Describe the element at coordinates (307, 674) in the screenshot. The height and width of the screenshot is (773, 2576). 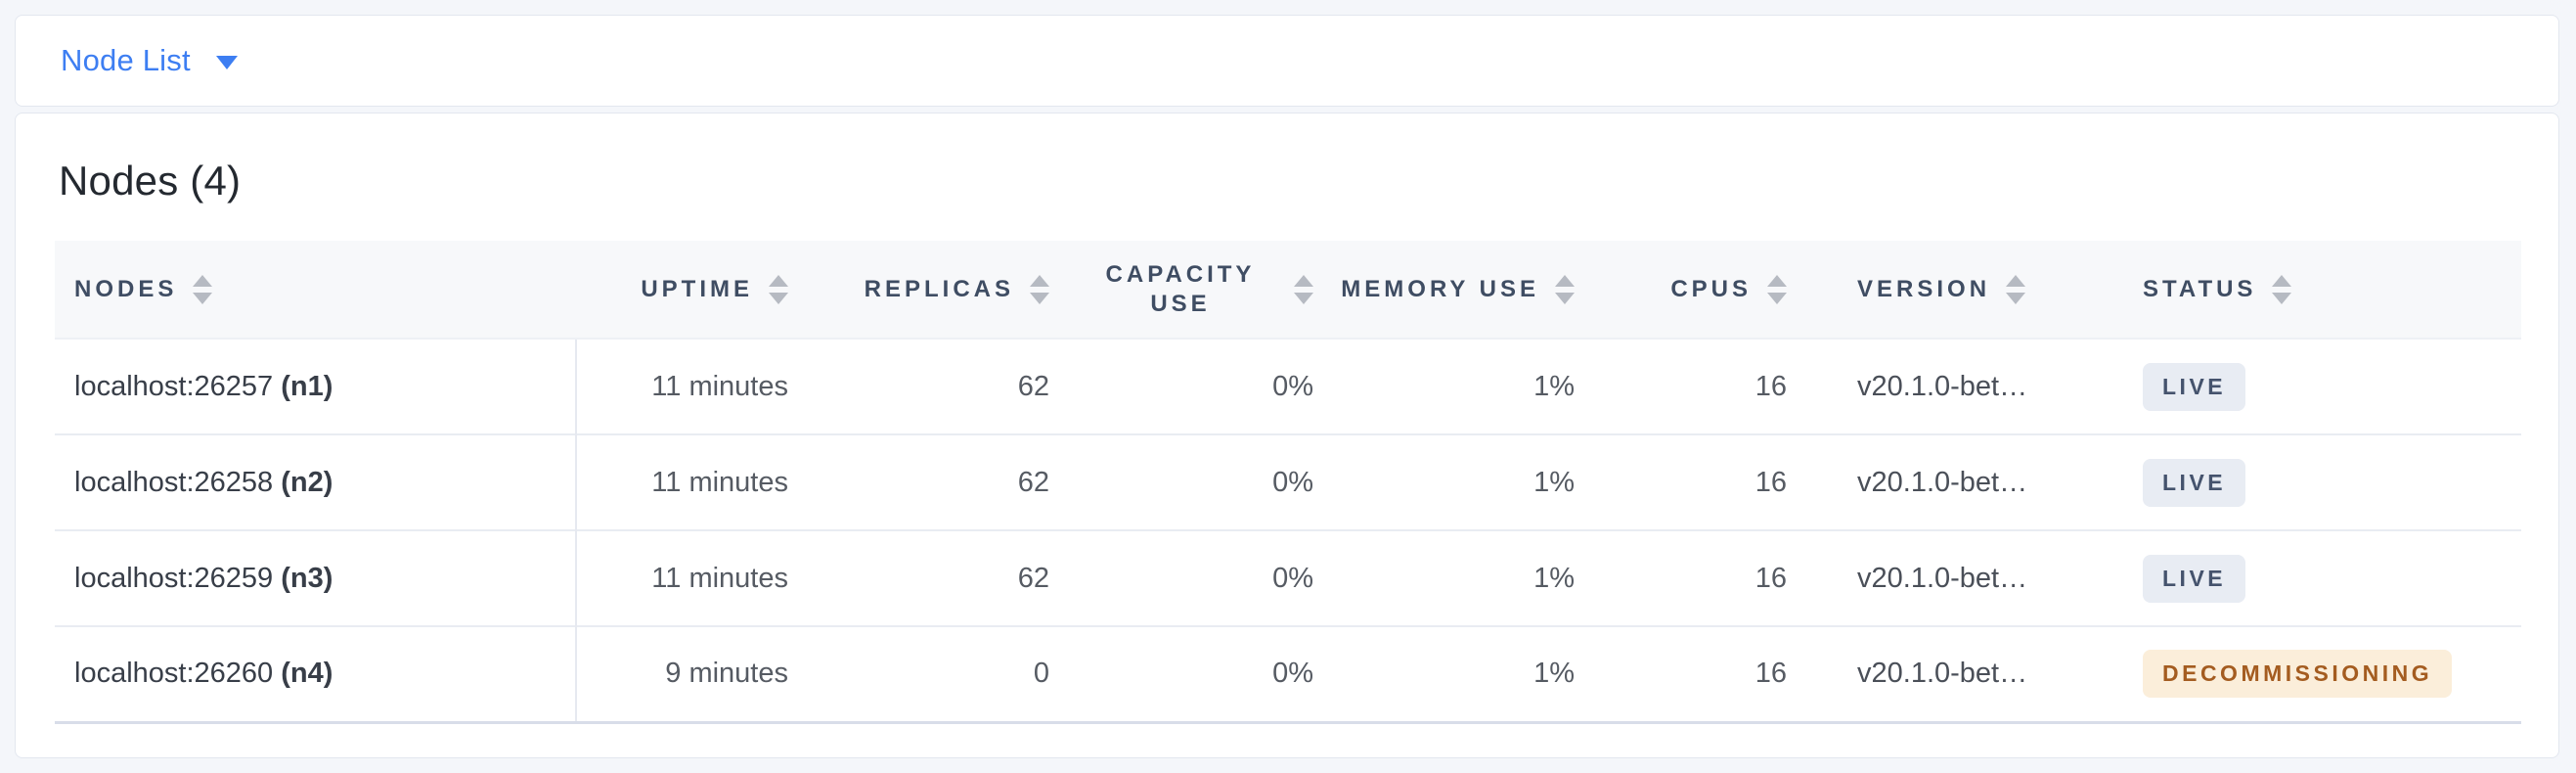
I see `node-id: (n4)` at that location.